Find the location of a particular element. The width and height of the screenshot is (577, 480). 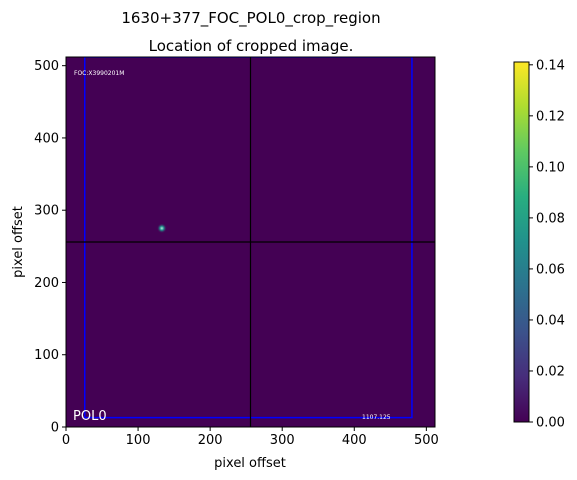

y-tick-label: 0 is located at coordinates (55, 428).